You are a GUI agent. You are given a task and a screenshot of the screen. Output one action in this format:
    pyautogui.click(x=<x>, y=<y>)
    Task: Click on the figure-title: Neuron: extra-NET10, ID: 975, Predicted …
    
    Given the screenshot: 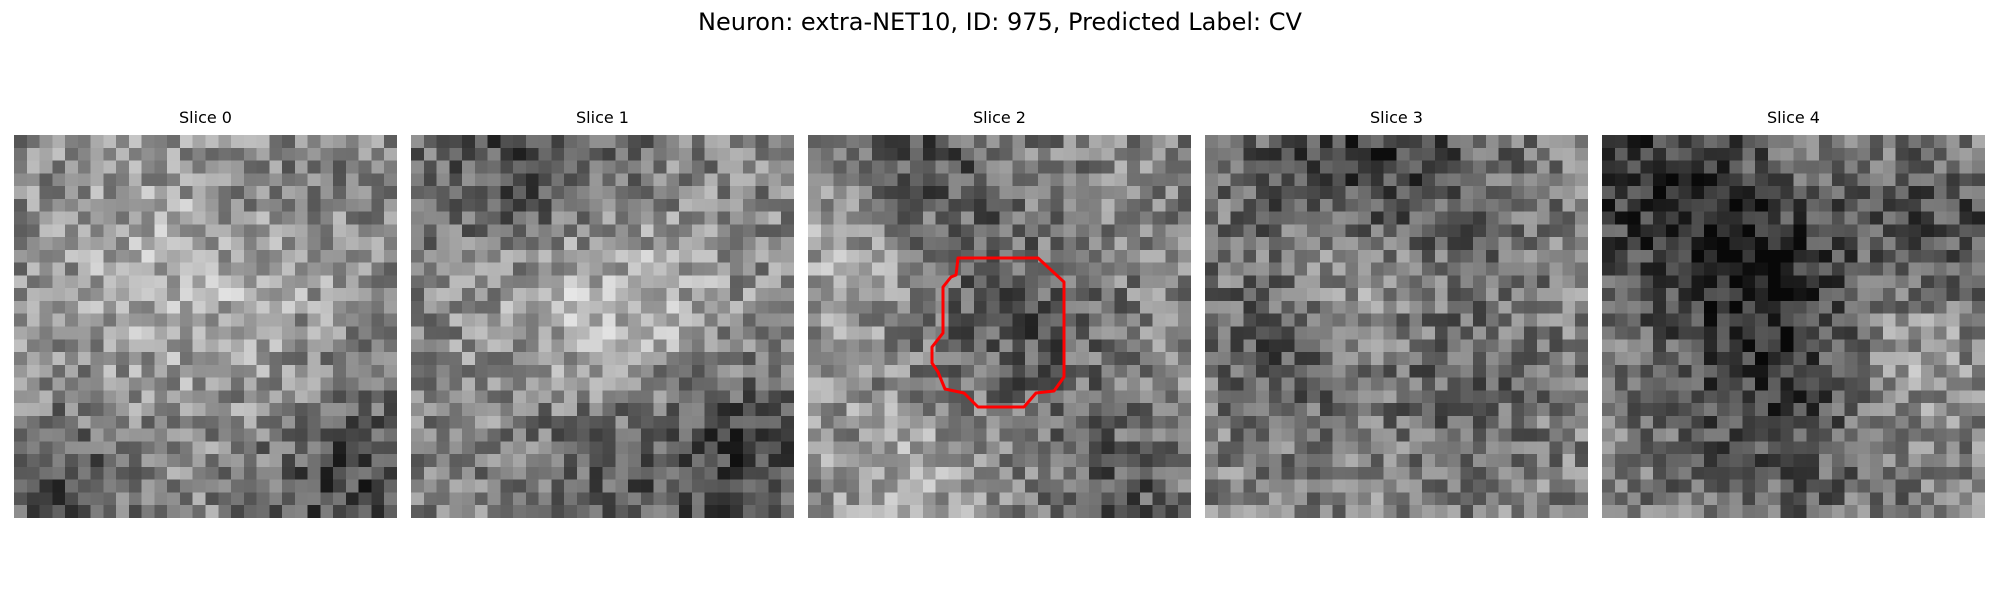 What is the action you would take?
    pyautogui.click(x=1000, y=22)
    